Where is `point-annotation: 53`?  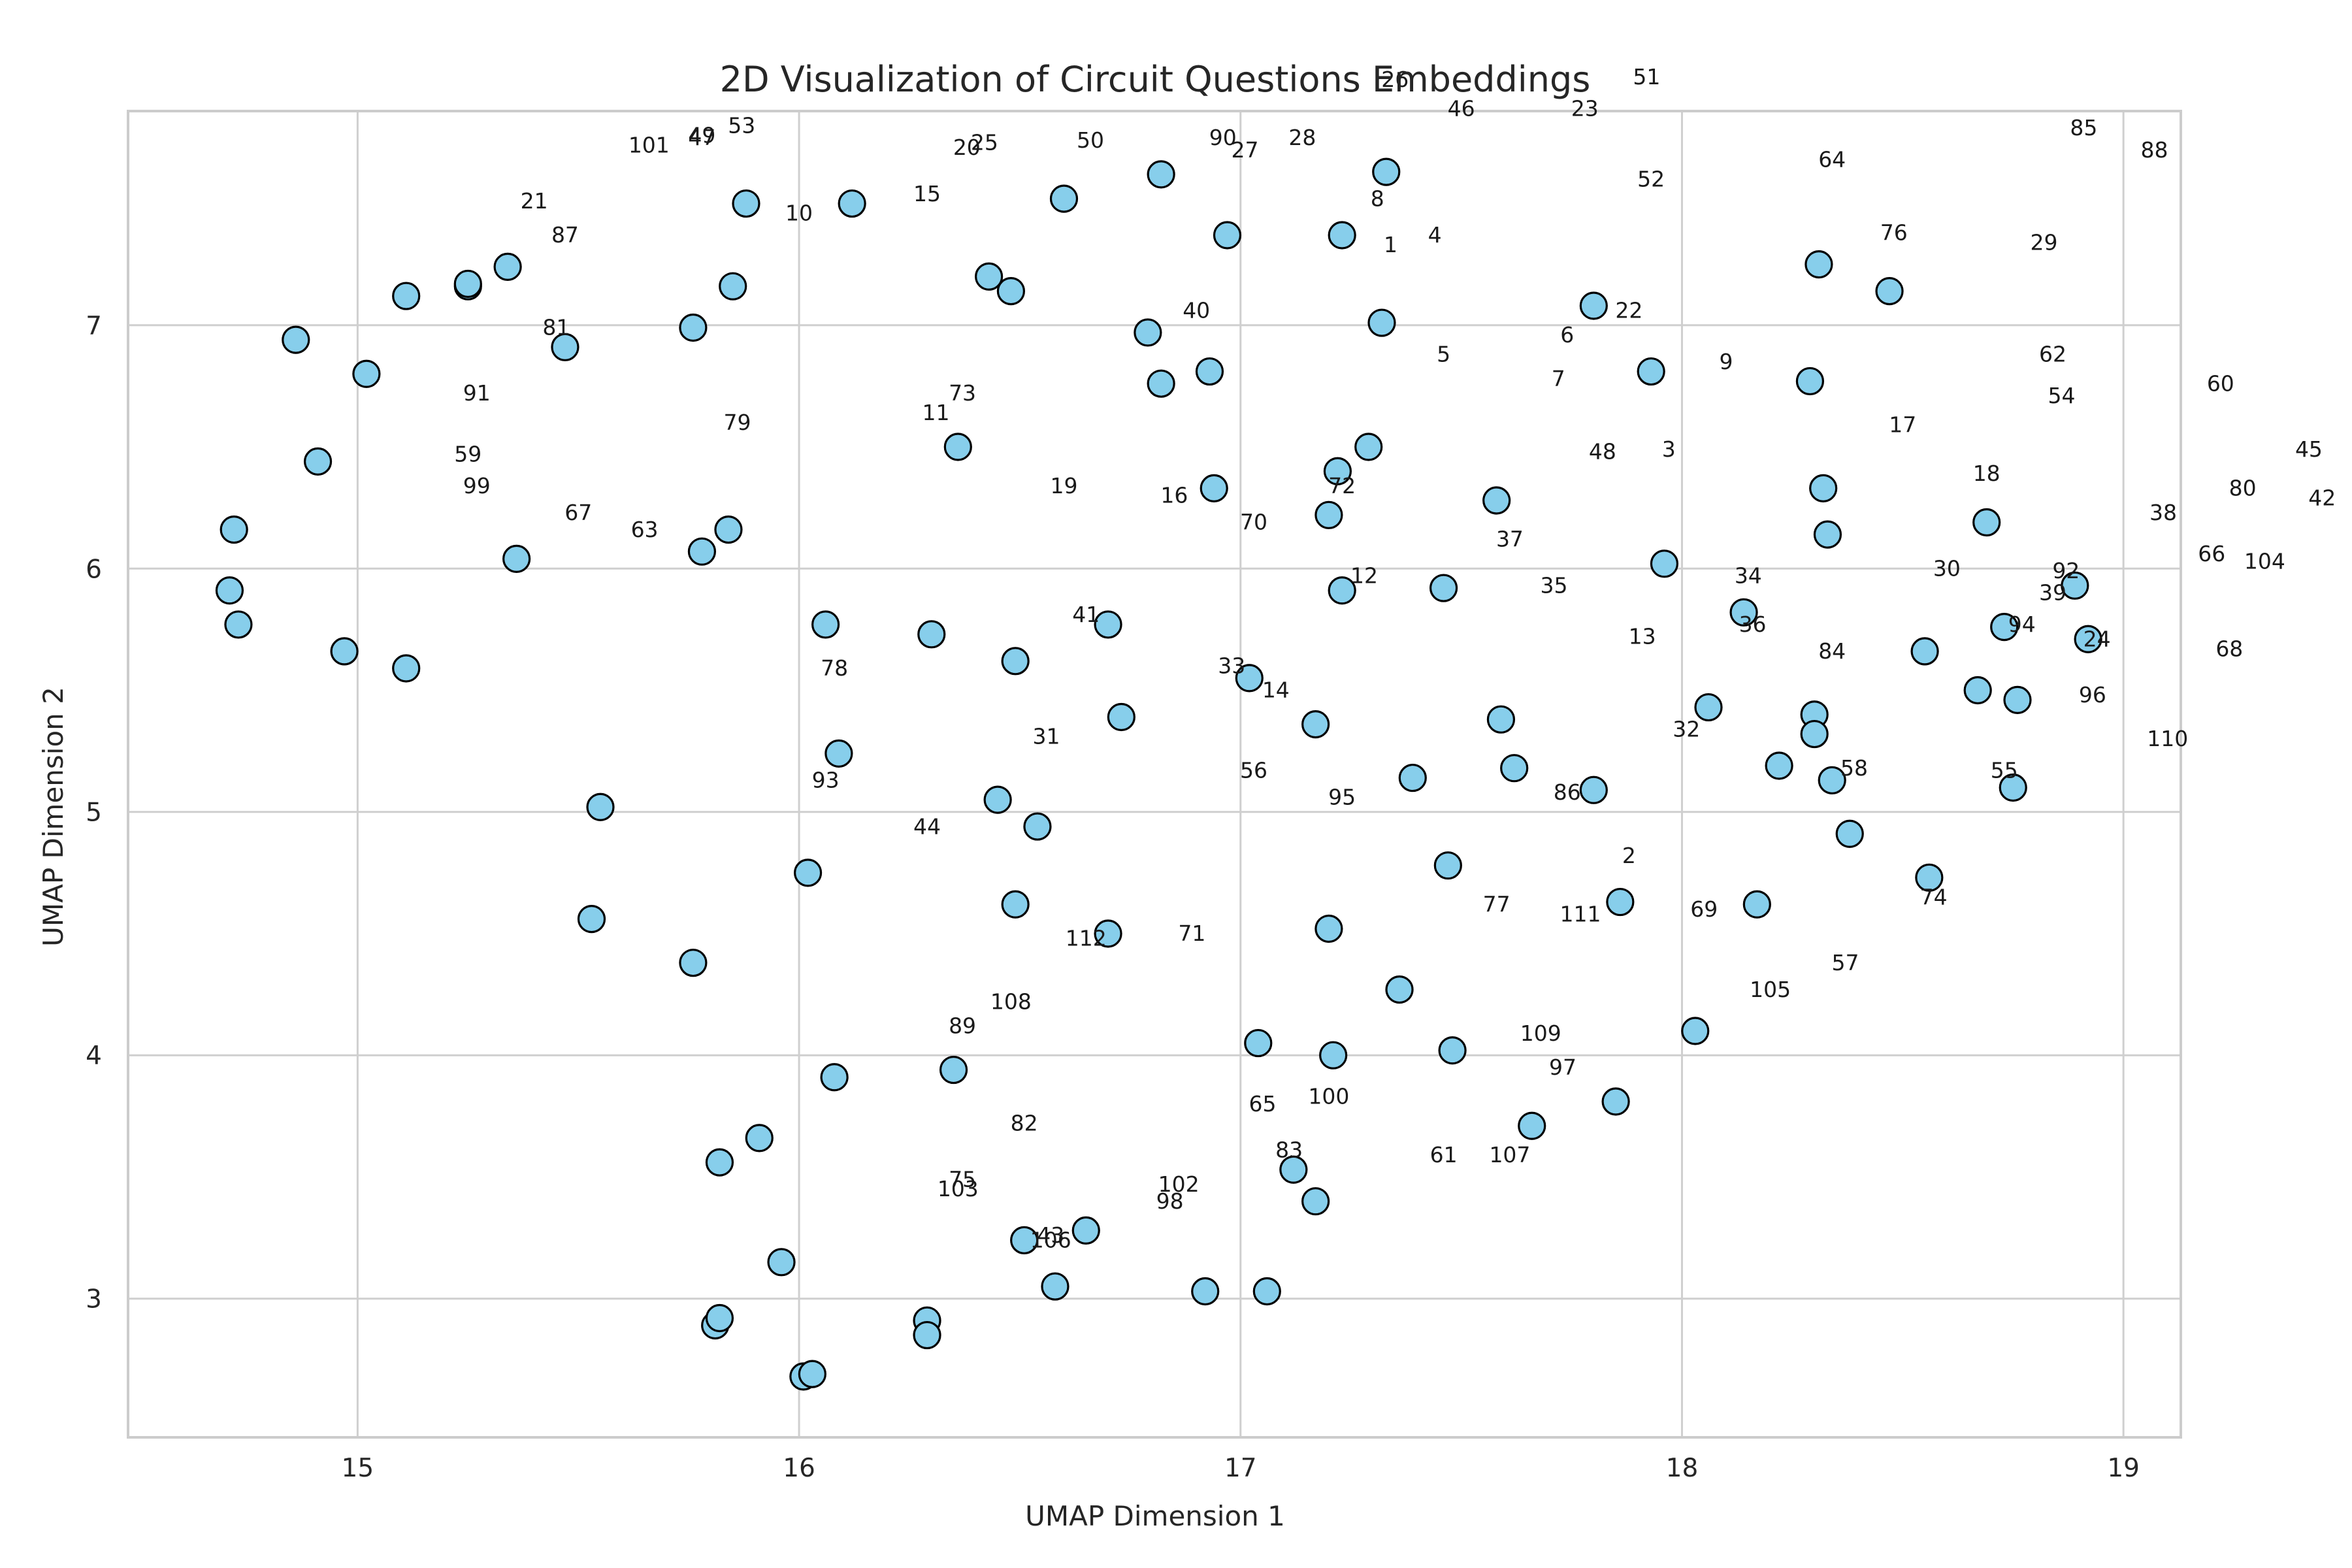 point-annotation: 53 is located at coordinates (741, 126).